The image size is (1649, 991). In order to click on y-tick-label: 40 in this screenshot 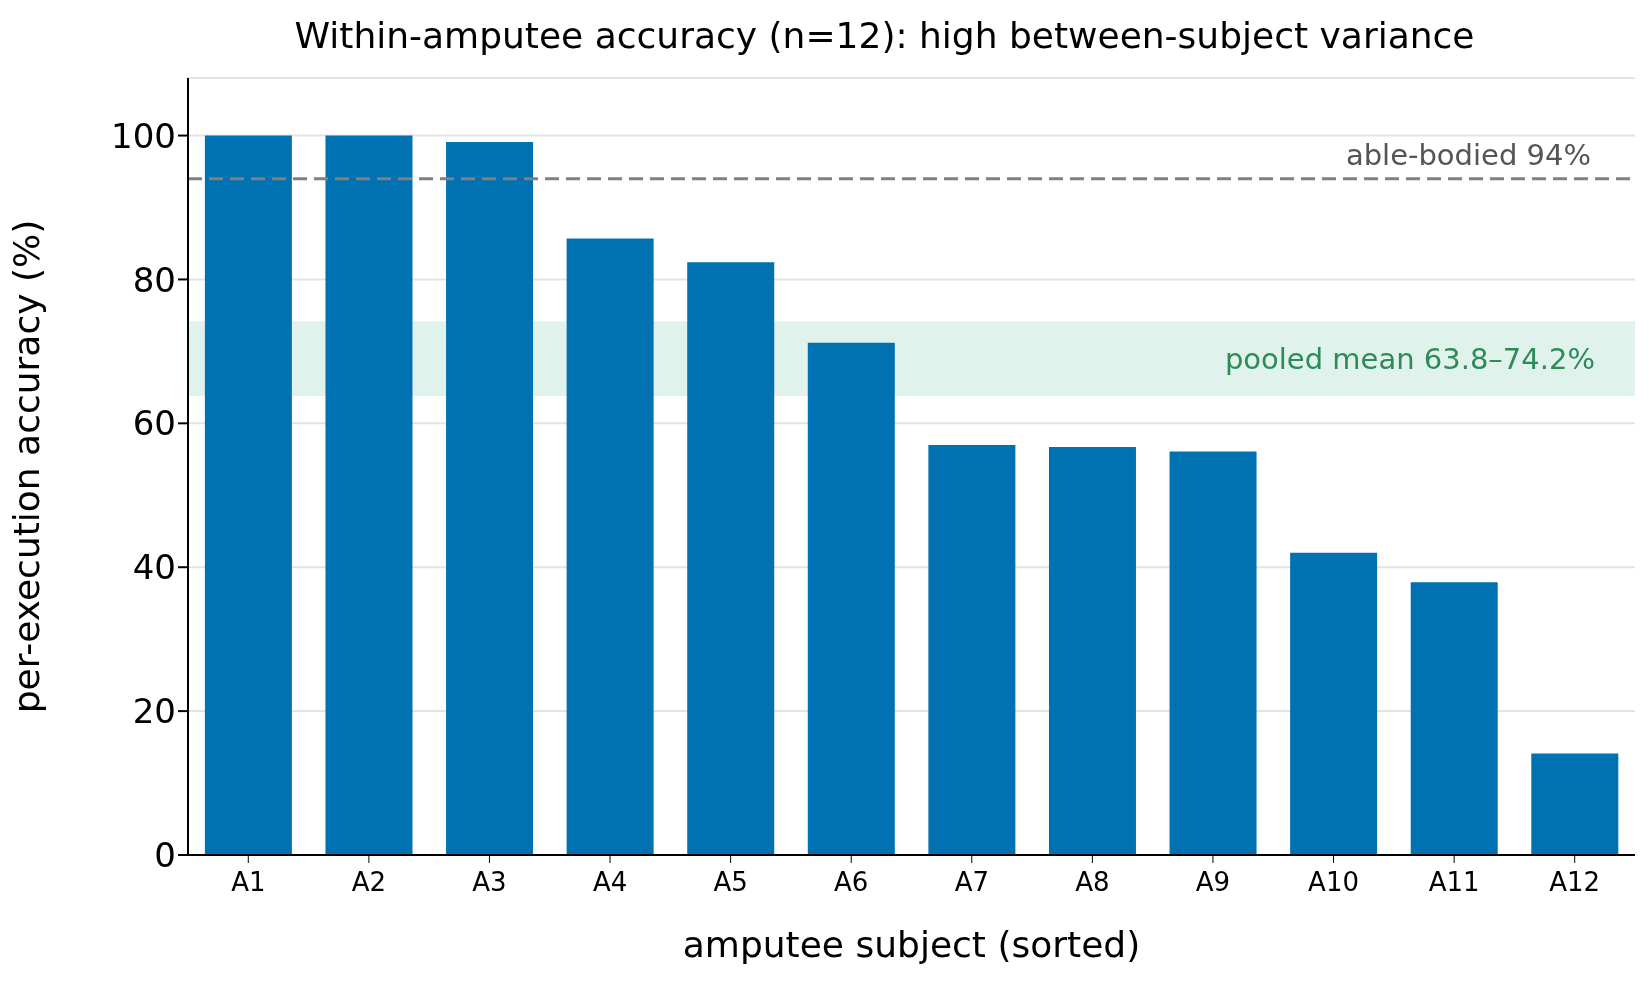, I will do `click(154, 567)`.